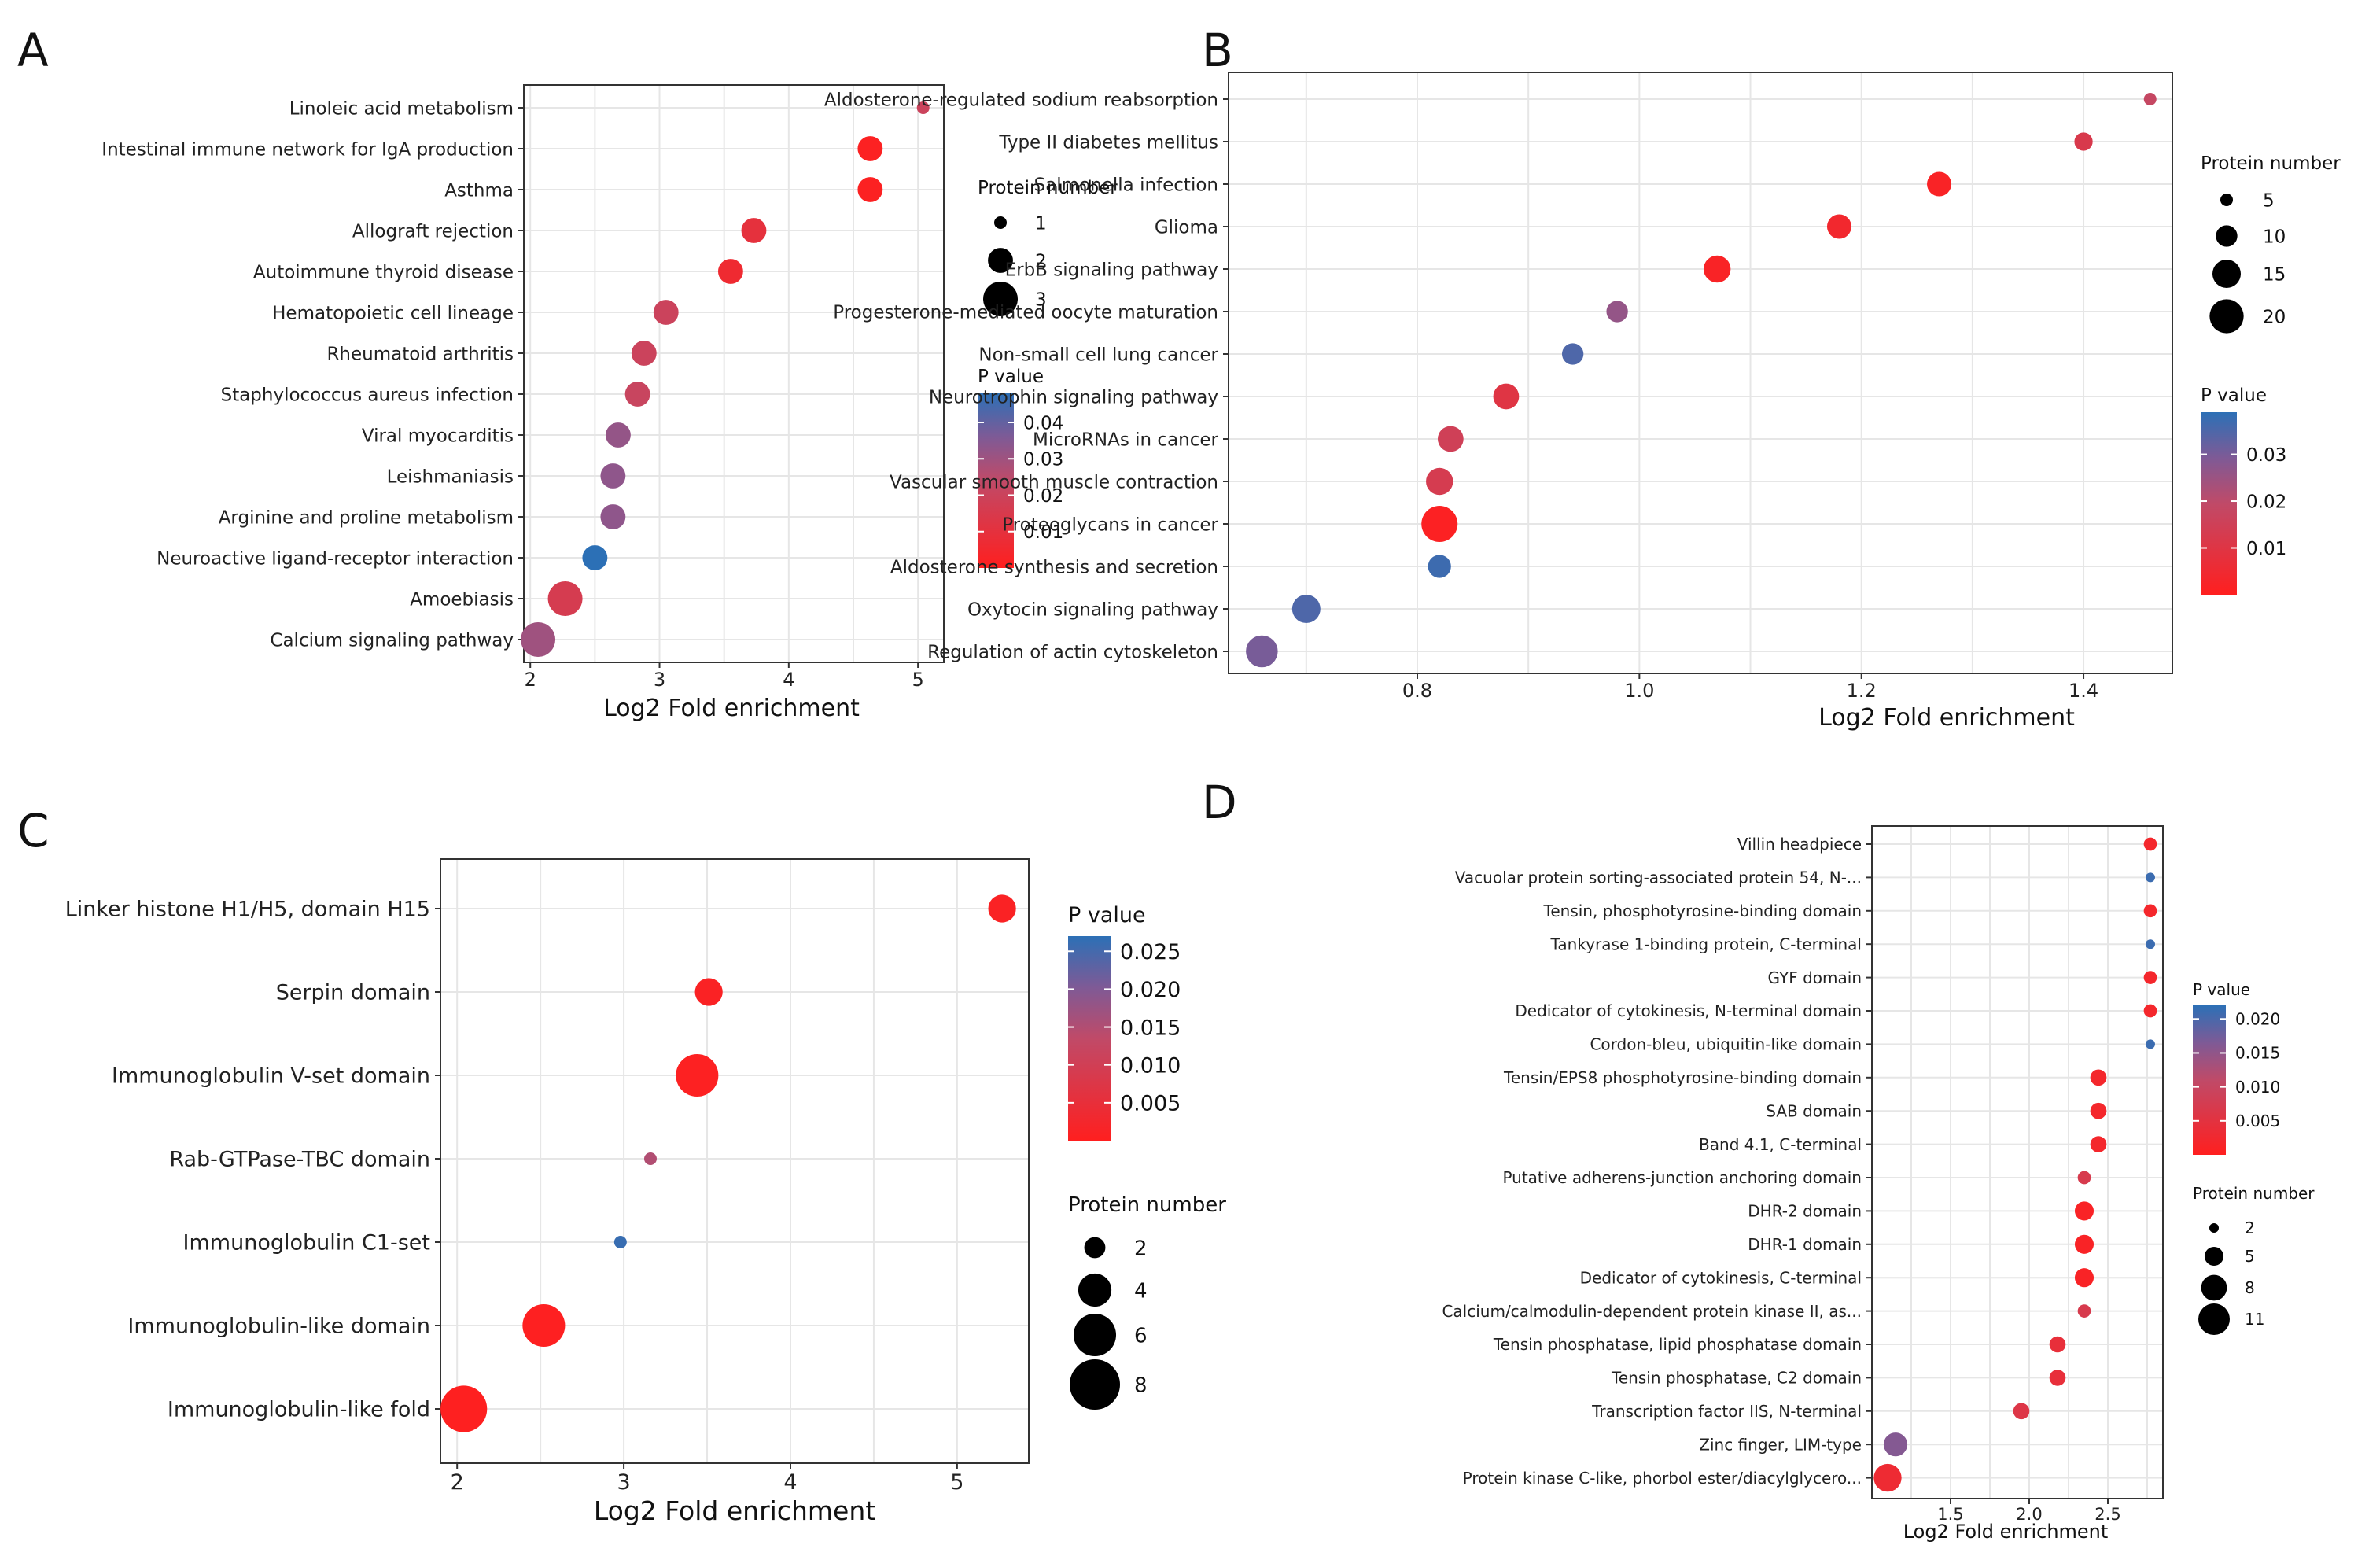 The width and height of the screenshot is (2380, 1556). Describe the element at coordinates (1805, 1211) in the screenshot. I see `y-tick-label: DHR-2 domain` at that location.